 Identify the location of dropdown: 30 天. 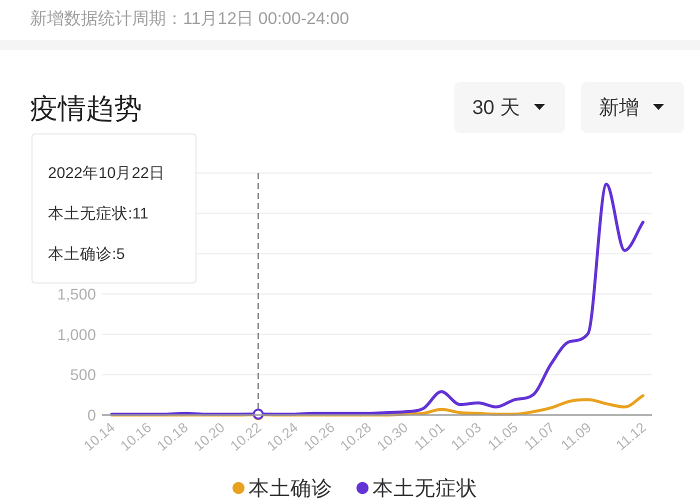
(509, 107).